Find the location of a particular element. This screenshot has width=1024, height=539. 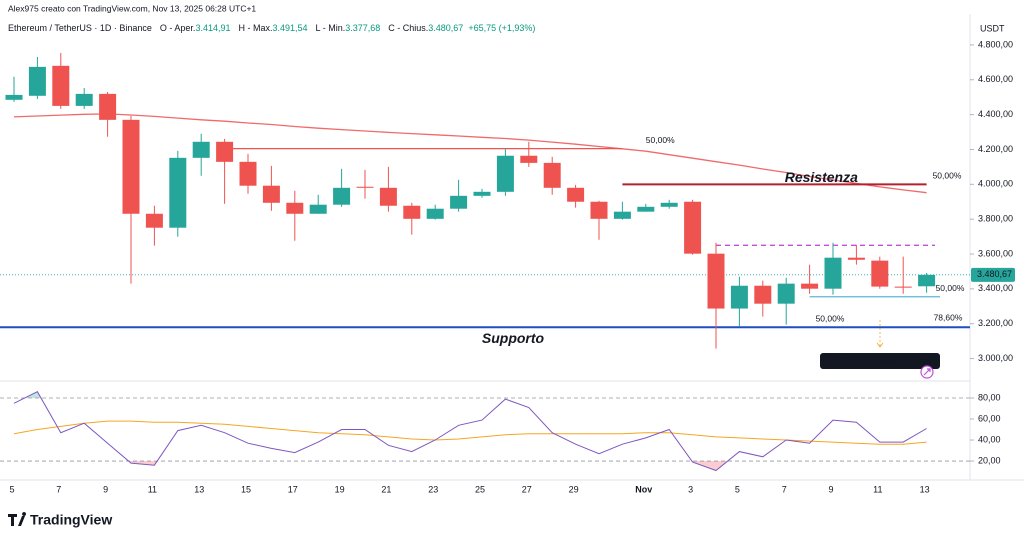

y-tick-label: 3.200,00 is located at coordinates (995, 323).